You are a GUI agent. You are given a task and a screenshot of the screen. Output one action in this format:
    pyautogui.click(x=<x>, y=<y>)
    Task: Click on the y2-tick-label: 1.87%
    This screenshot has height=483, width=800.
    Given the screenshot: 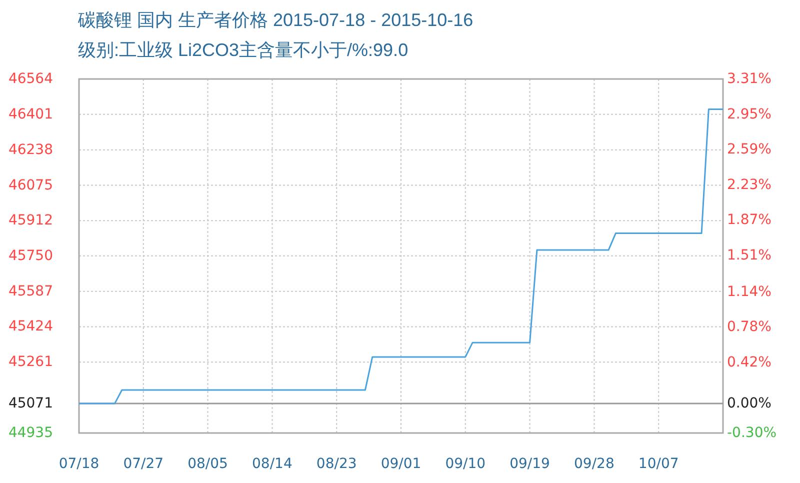 What is the action you would take?
    pyautogui.click(x=749, y=220)
    